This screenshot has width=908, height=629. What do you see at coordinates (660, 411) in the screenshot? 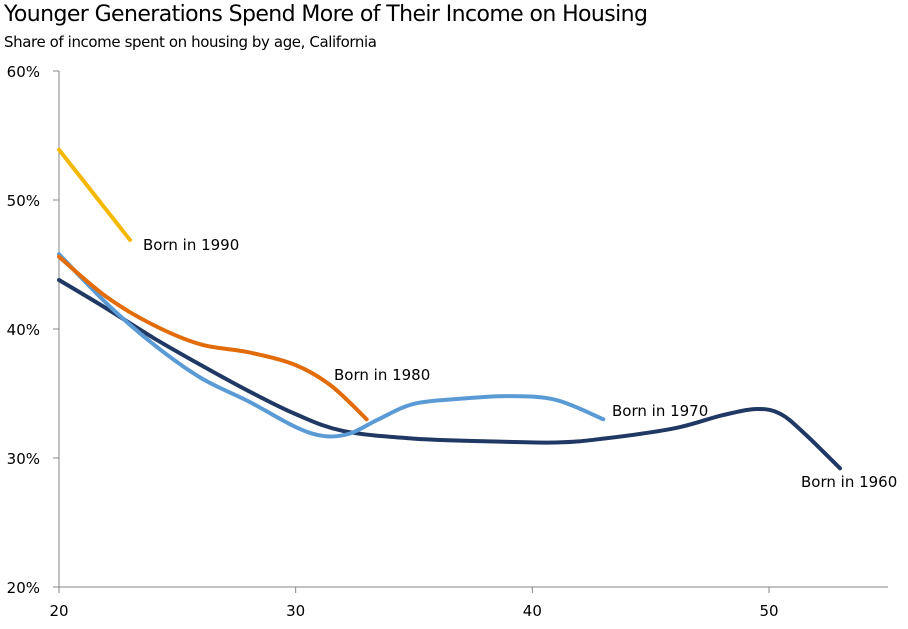
I see `series-label-born-in-1970: Born in 1970` at bounding box center [660, 411].